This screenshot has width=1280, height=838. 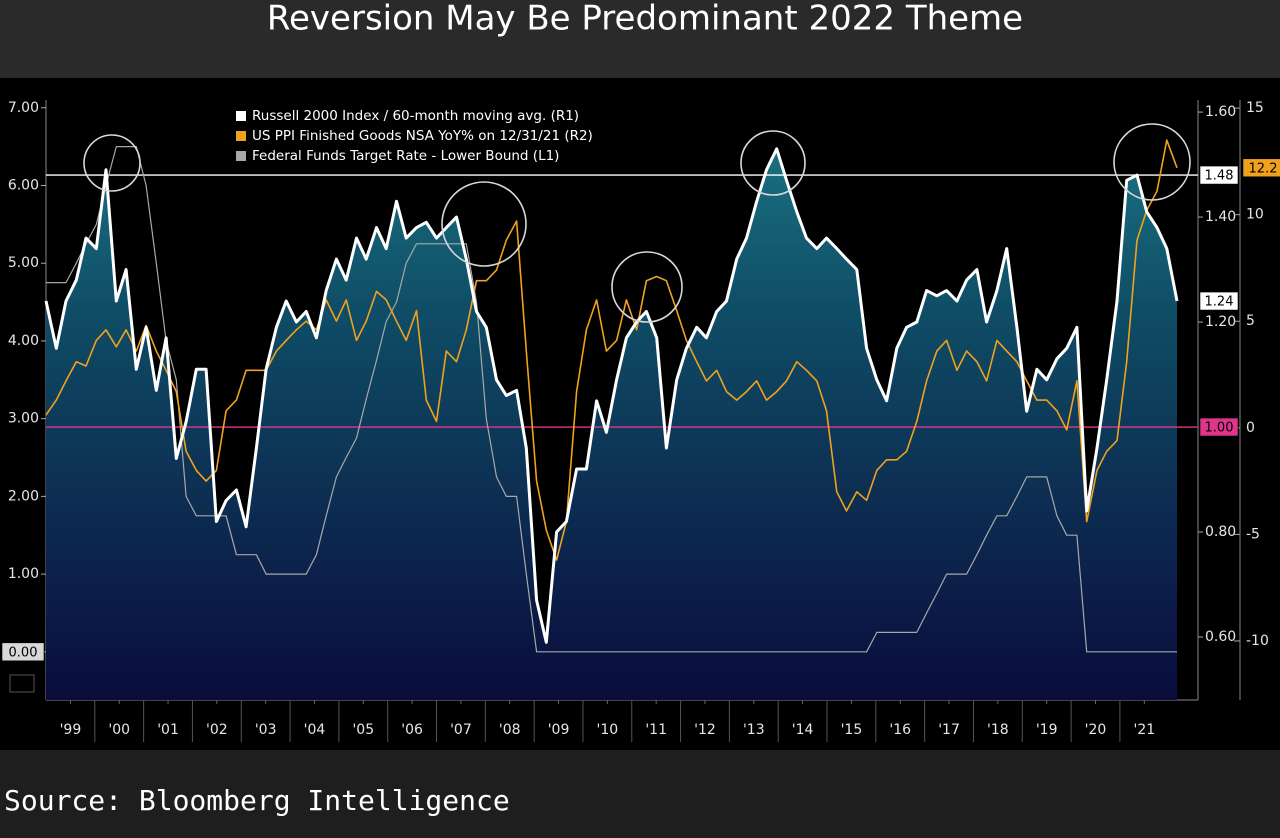 I want to click on x-tick-label: '05, so click(x=363, y=730).